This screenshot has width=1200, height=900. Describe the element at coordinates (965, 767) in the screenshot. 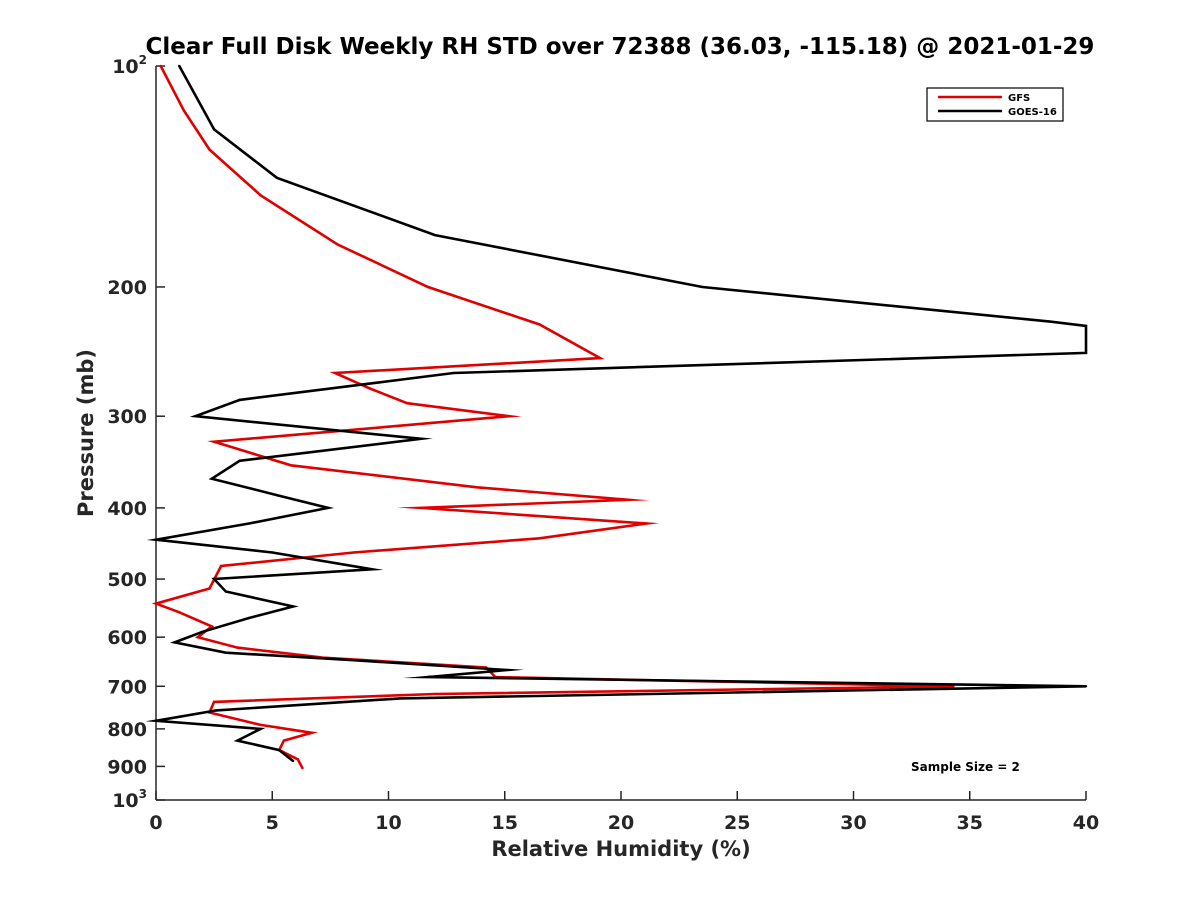

I see `sample-size-annotation: Sample Size = 2` at that location.